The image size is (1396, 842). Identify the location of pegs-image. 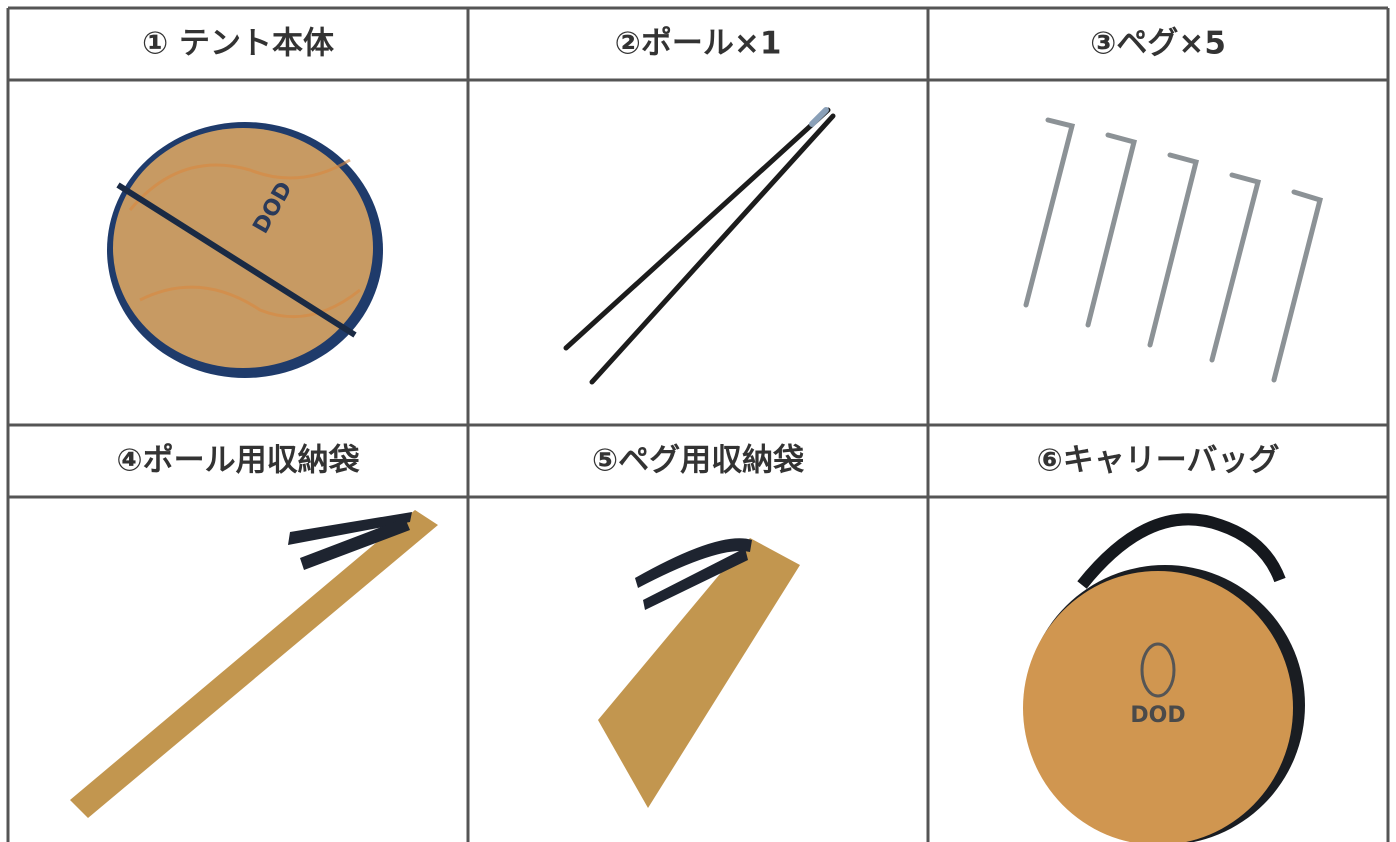
(1173, 250).